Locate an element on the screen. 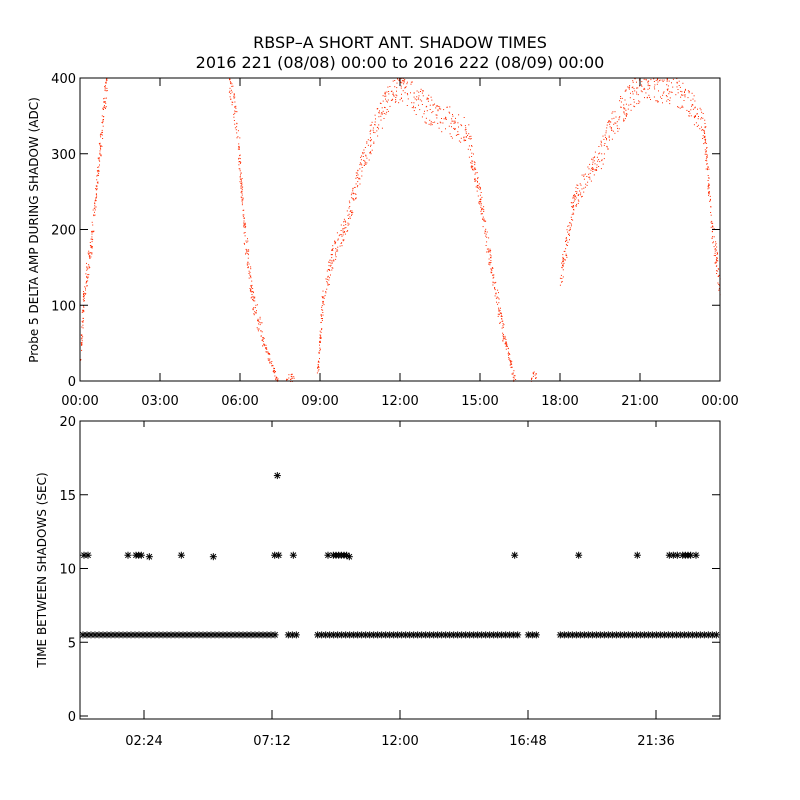 Image resolution: width=800 pixels, height=800 pixels. top-x-tick-label: 03:00 is located at coordinates (159, 401).